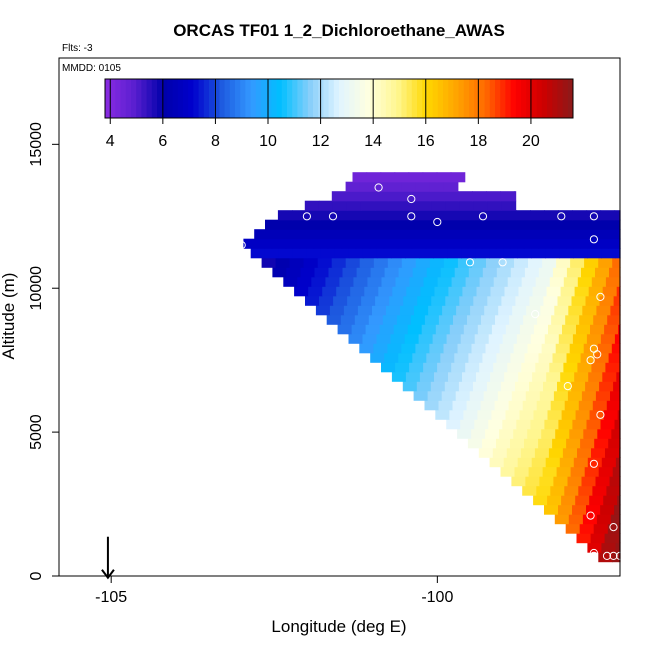 This screenshot has height=650, width=650. Describe the element at coordinates (36, 144) in the screenshot. I see `y-tick-label: 15000` at that location.